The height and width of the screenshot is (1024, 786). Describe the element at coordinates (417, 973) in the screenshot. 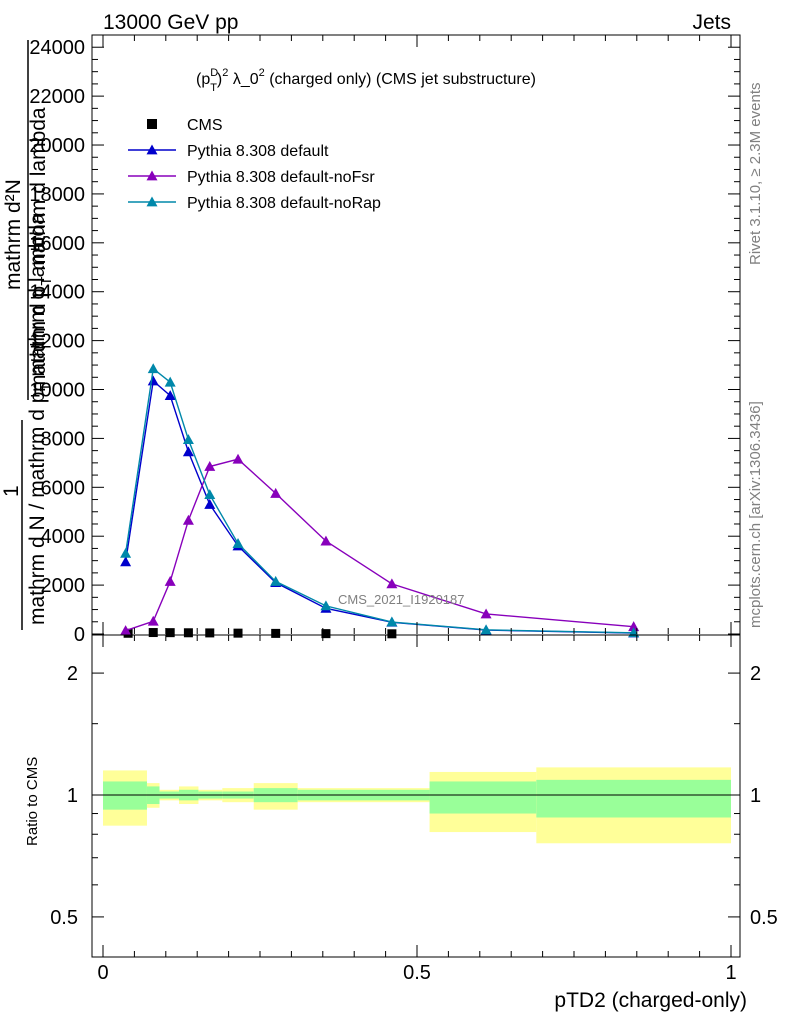

I see `x-tick-label-1: 0.5` at that location.